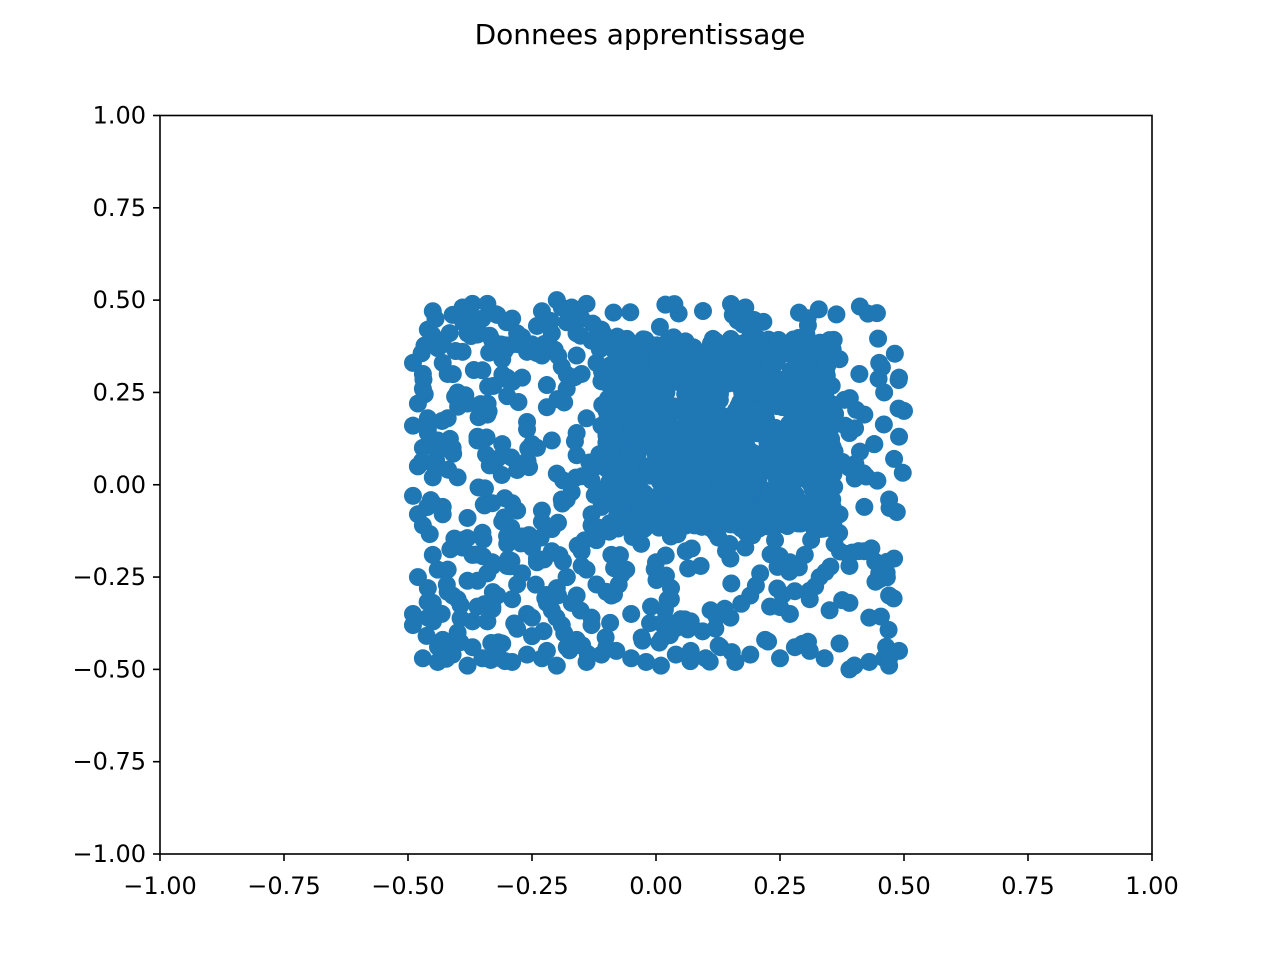 The height and width of the screenshot is (960, 1280). I want to click on y-tick-label: −0.75, so click(109, 762).